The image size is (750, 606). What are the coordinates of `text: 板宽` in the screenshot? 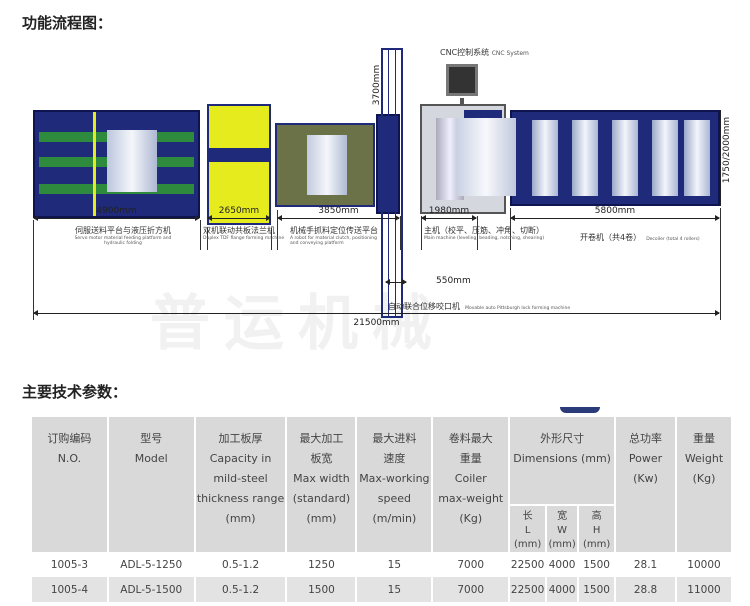 It's located at (321, 458).